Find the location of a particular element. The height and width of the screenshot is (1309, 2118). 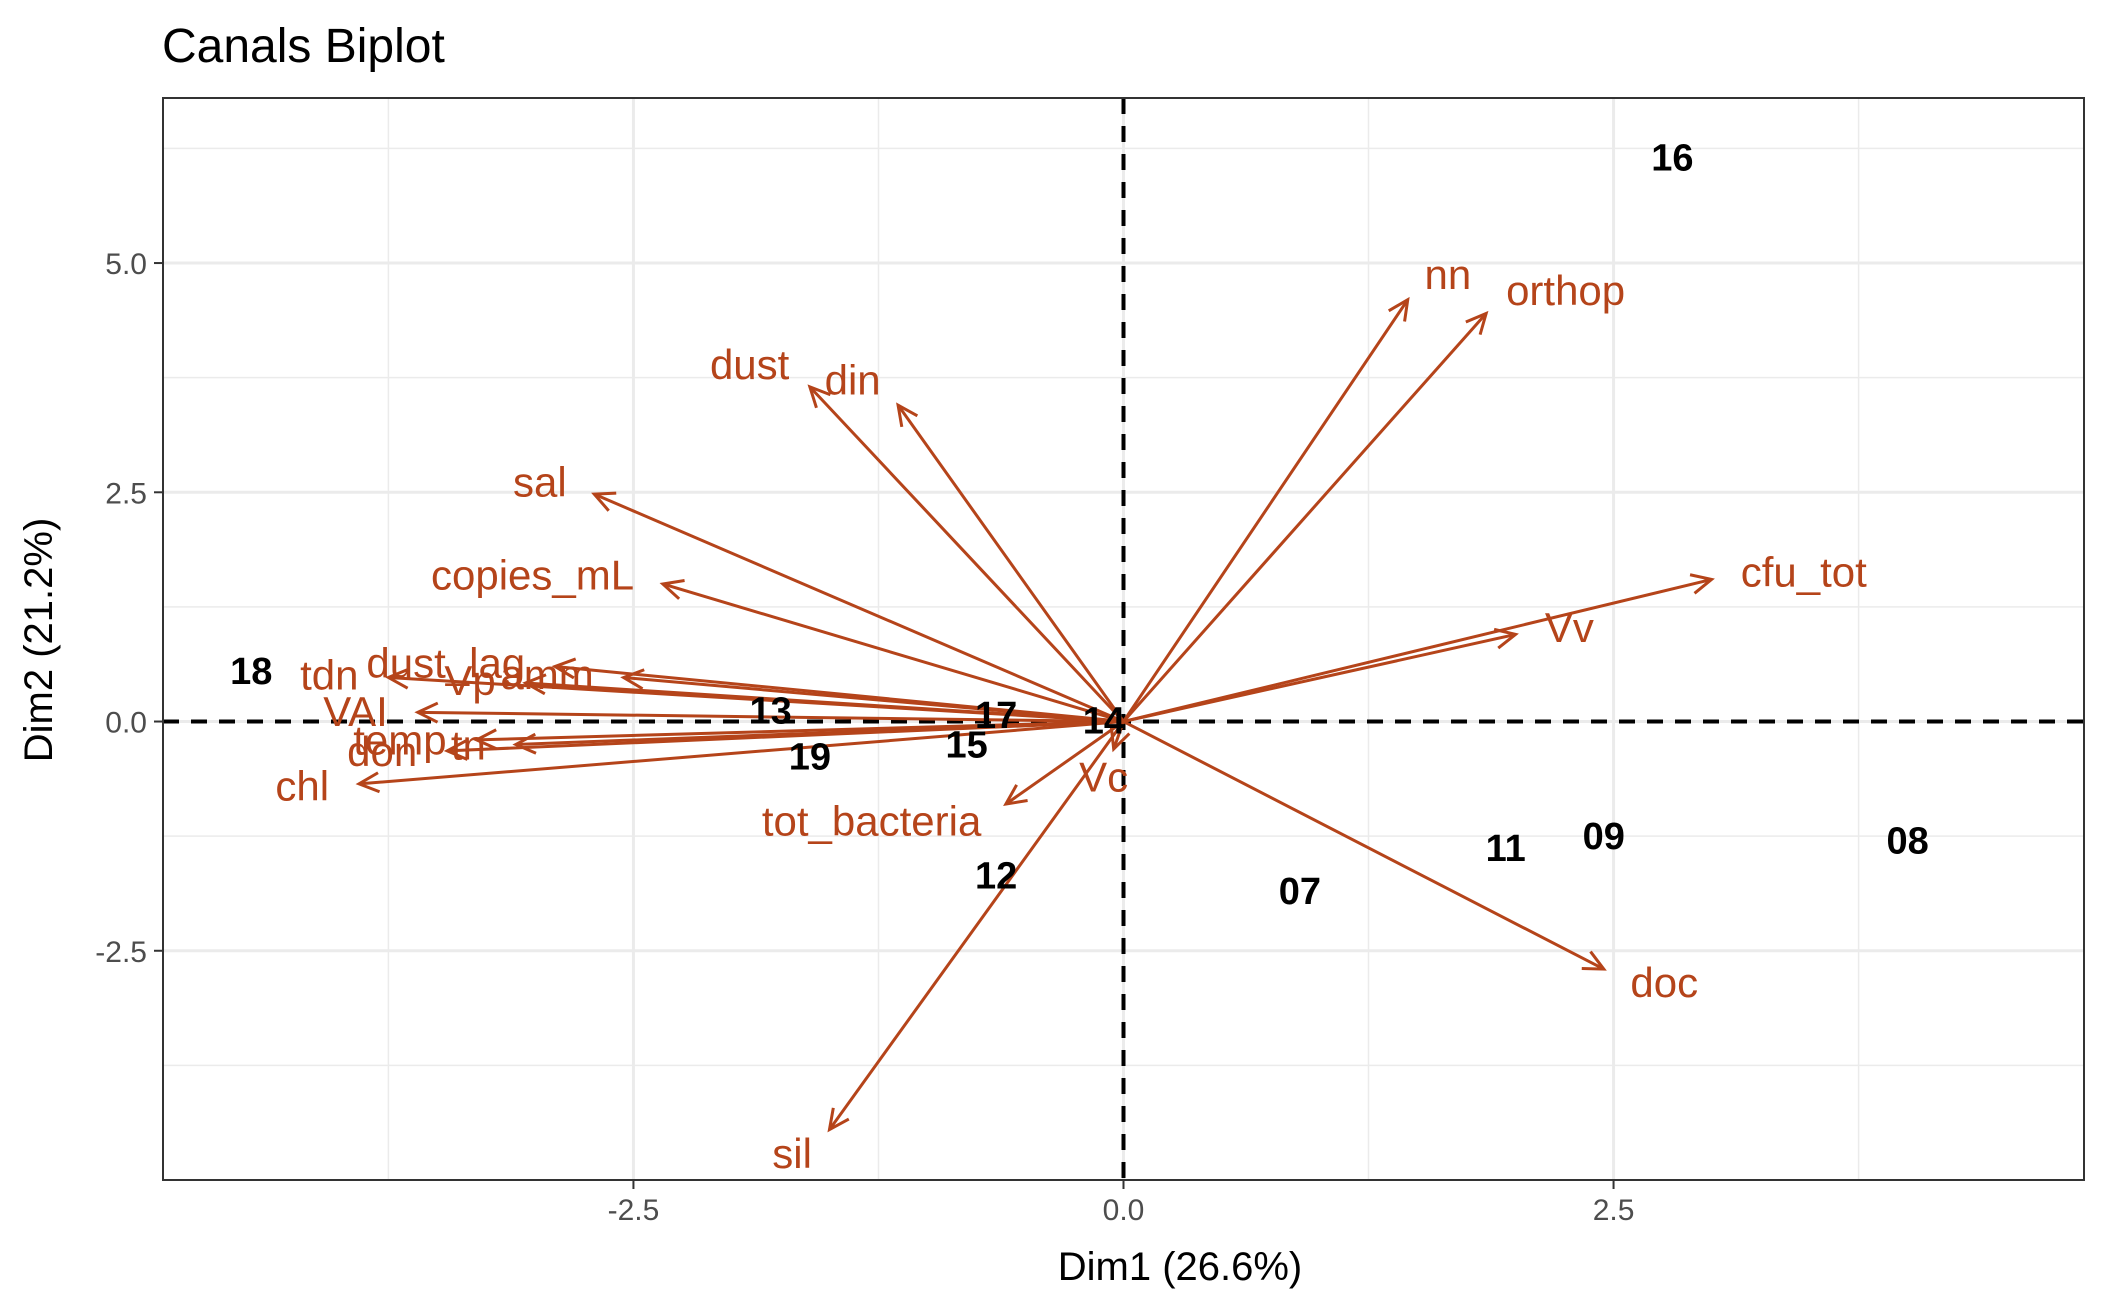

individual-label-13: 13 is located at coordinates (771, 712).